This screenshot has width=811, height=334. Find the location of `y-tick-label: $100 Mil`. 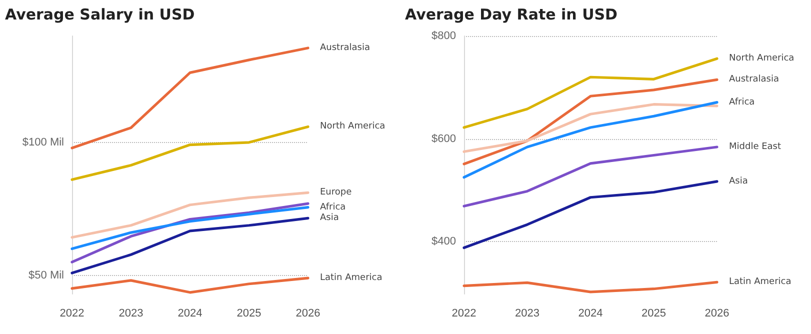

y-tick-label: $100 Mil is located at coordinates (43, 142).